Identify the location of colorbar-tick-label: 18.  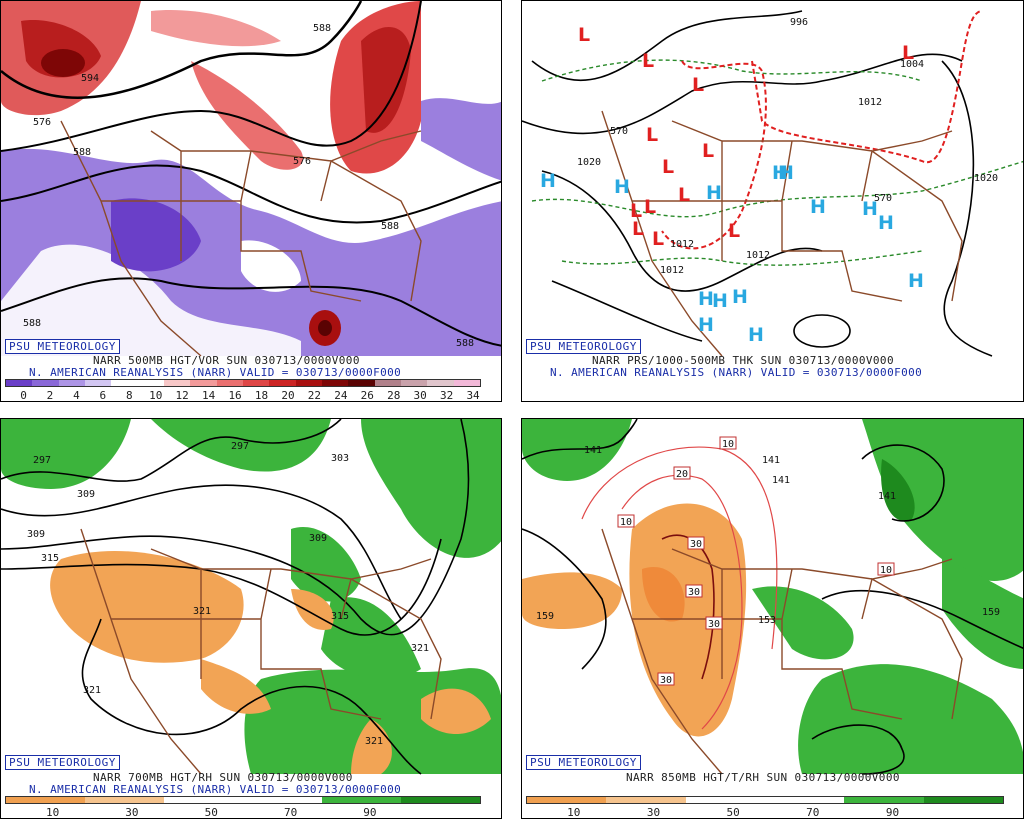
(261, 395).